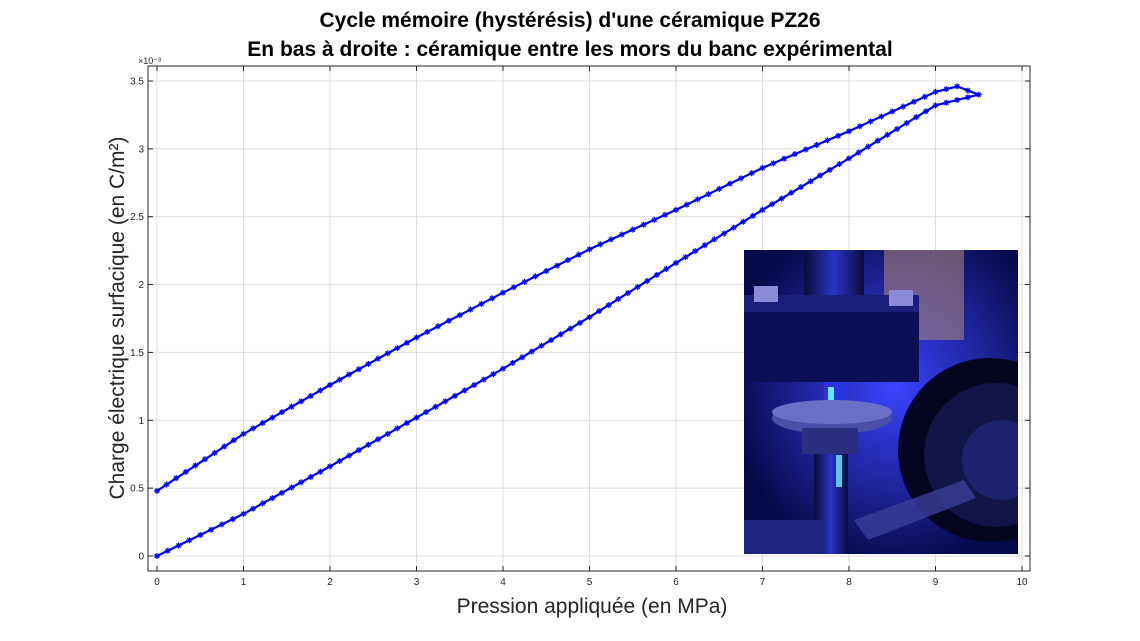 The width and height of the screenshot is (1140, 641). I want to click on photo-illustration, so click(881, 402).